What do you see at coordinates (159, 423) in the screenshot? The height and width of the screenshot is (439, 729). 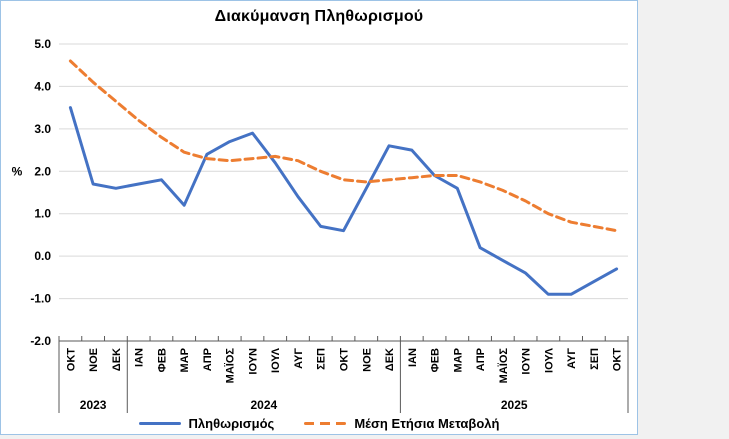 I see `legend-swatch-solid-line` at bounding box center [159, 423].